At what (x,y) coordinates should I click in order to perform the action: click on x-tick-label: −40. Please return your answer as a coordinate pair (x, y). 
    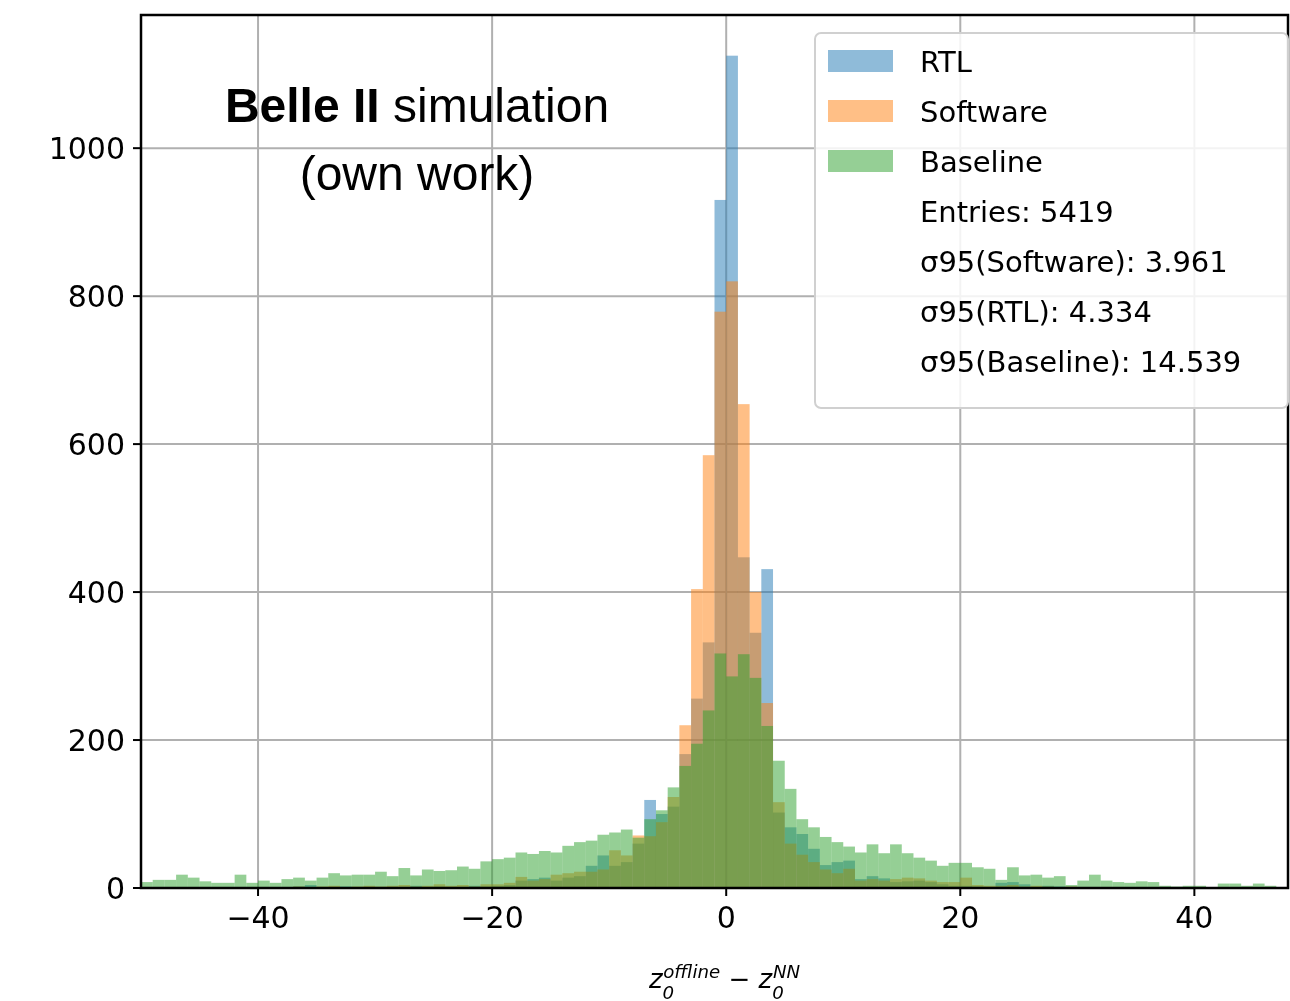
    Looking at the image, I should click on (258, 917).